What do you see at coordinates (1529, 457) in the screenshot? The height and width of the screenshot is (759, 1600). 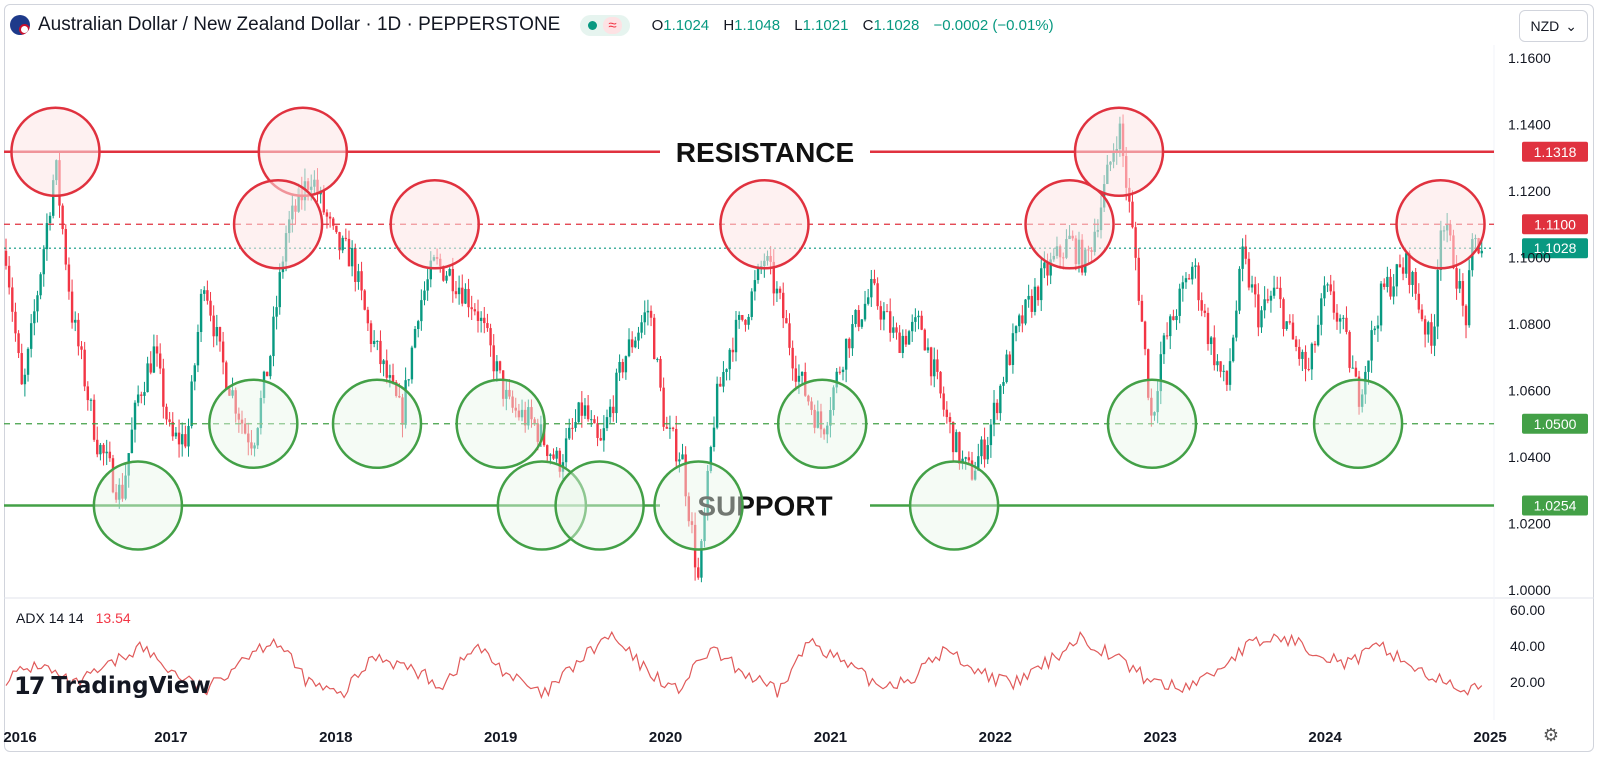 I see `y-tick-label: 1.0400` at bounding box center [1529, 457].